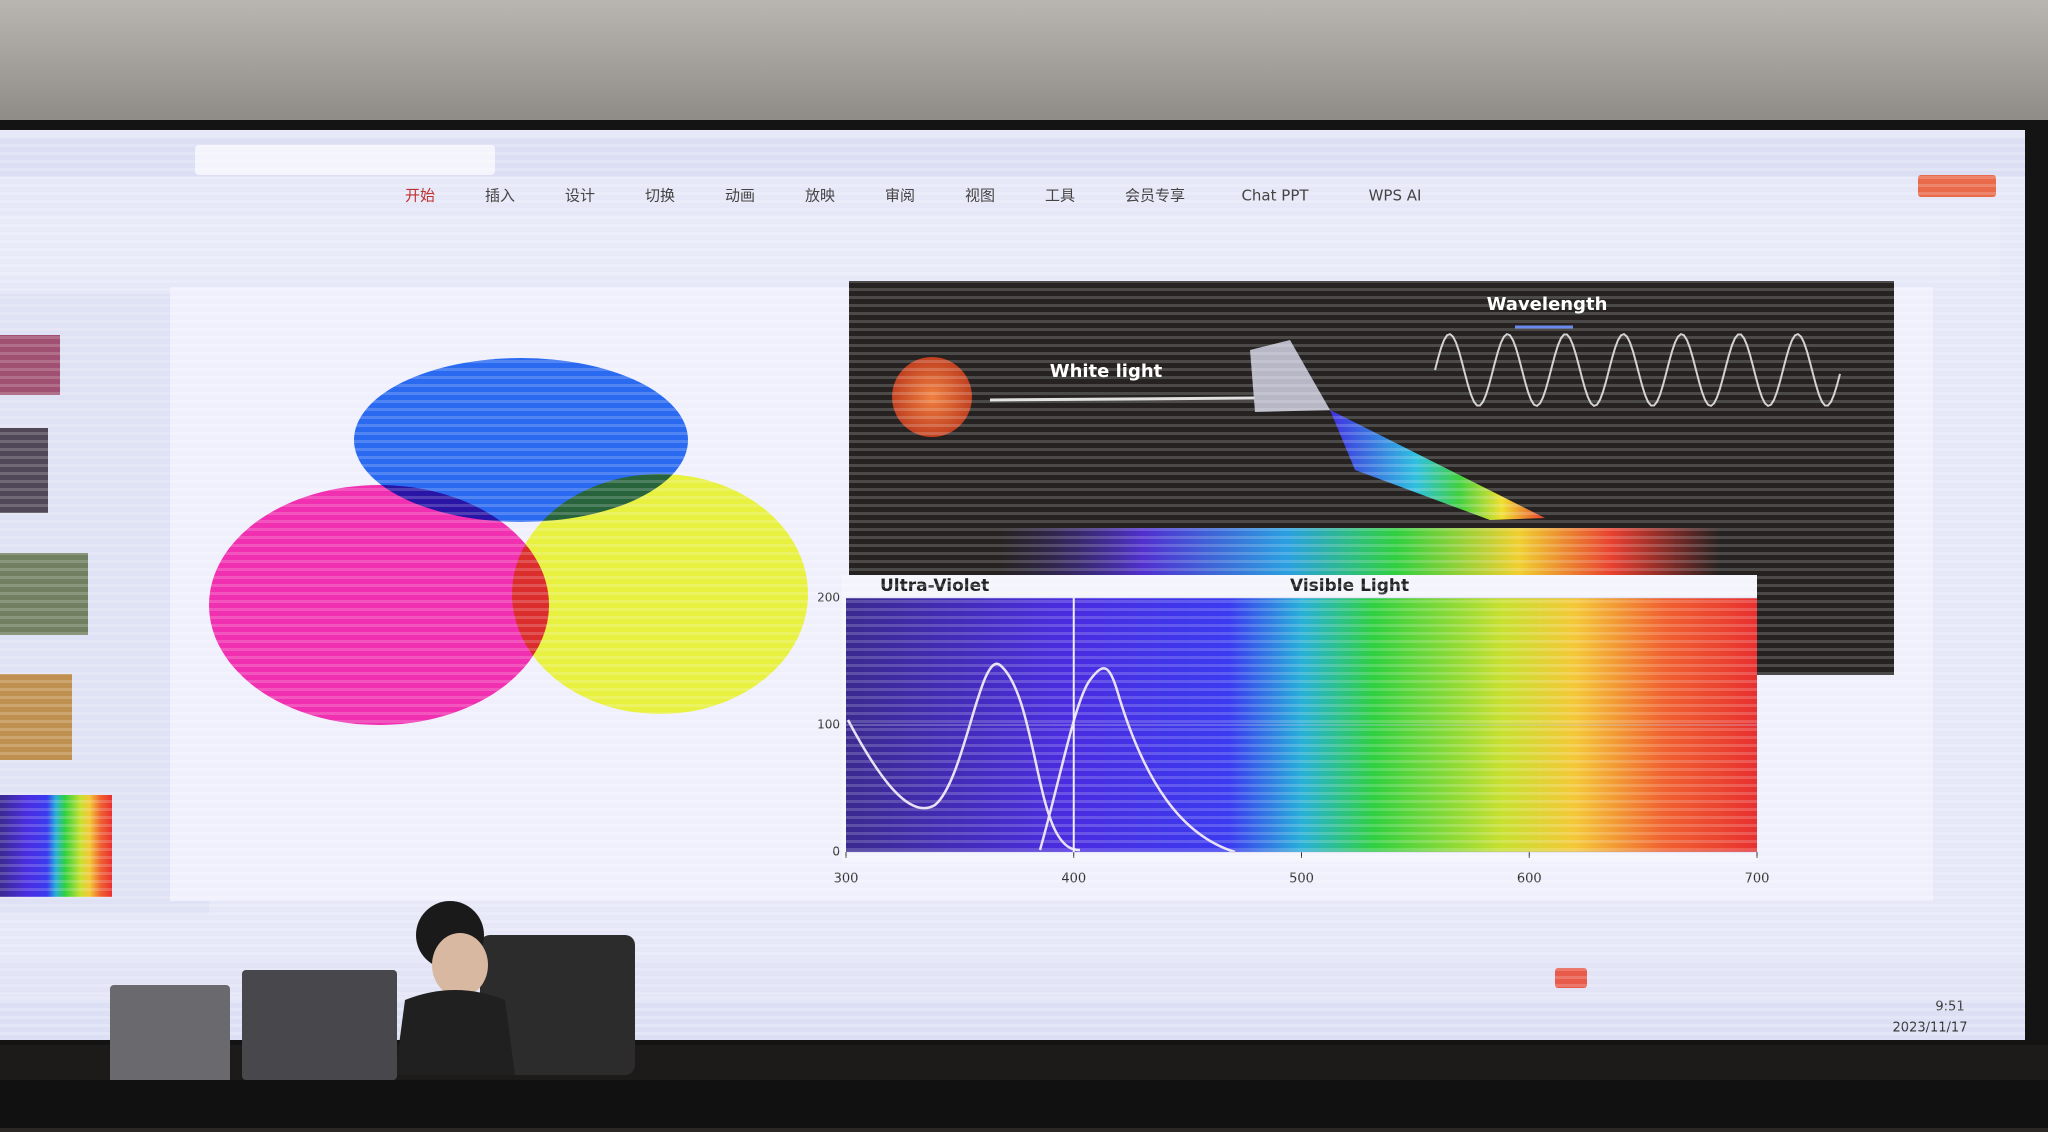  I want to click on menu-tab: 工具, so click(1060, 196).